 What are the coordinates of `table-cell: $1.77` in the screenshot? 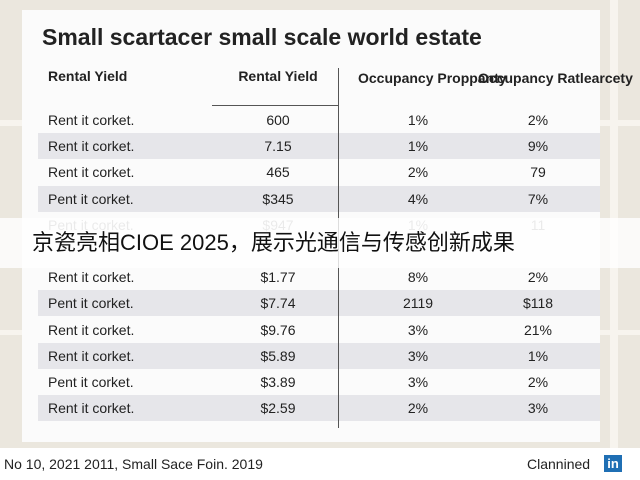 It's located at (278, 277).